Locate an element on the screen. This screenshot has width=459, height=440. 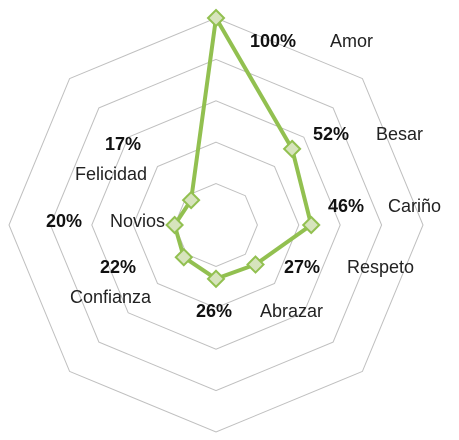
category-label: Besar is located at coordinates (399, 134).